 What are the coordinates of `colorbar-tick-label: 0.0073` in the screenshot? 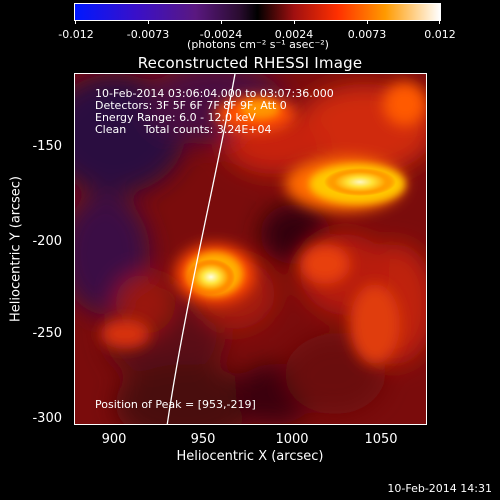 It's located at (367, 34).